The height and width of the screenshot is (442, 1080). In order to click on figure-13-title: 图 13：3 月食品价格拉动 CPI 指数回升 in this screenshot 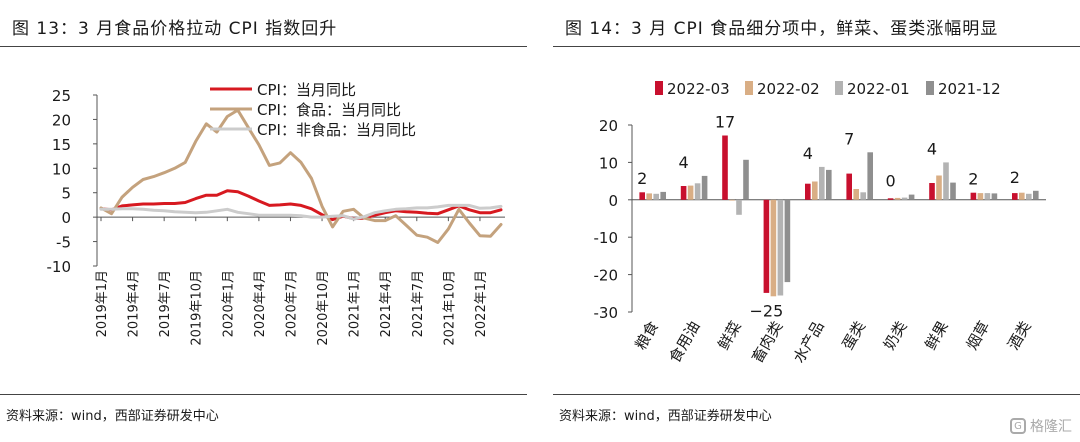, I will do `click(175, 29)`.